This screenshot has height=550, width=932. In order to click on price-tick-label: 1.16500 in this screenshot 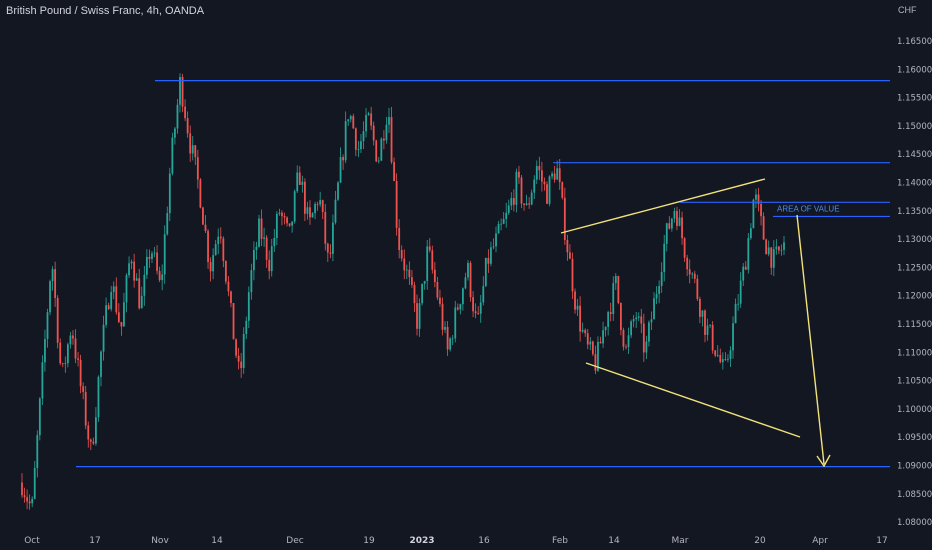, I will do `click(914, 42)`.